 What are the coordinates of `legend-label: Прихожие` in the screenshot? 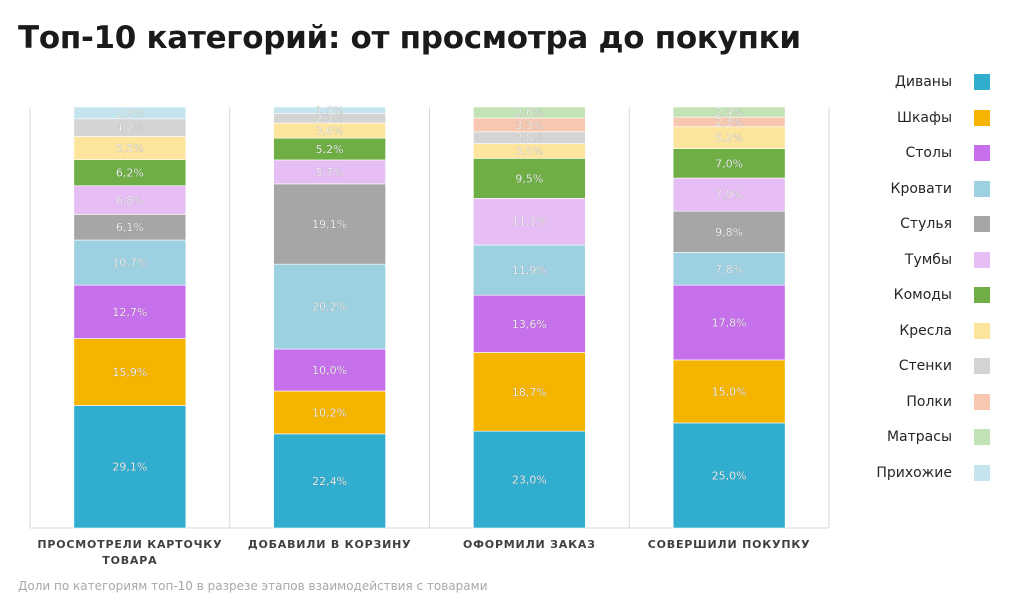 It's located at (914, 472).